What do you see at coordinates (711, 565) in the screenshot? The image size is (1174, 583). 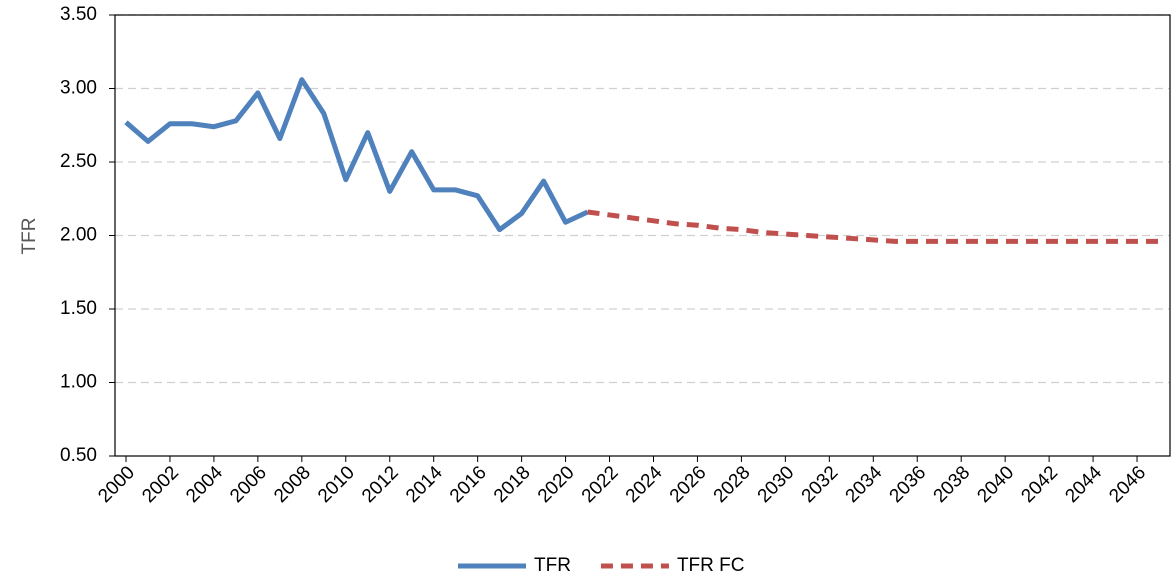 I see `legend-label: TFR FC` at bounding box center [711, 565].